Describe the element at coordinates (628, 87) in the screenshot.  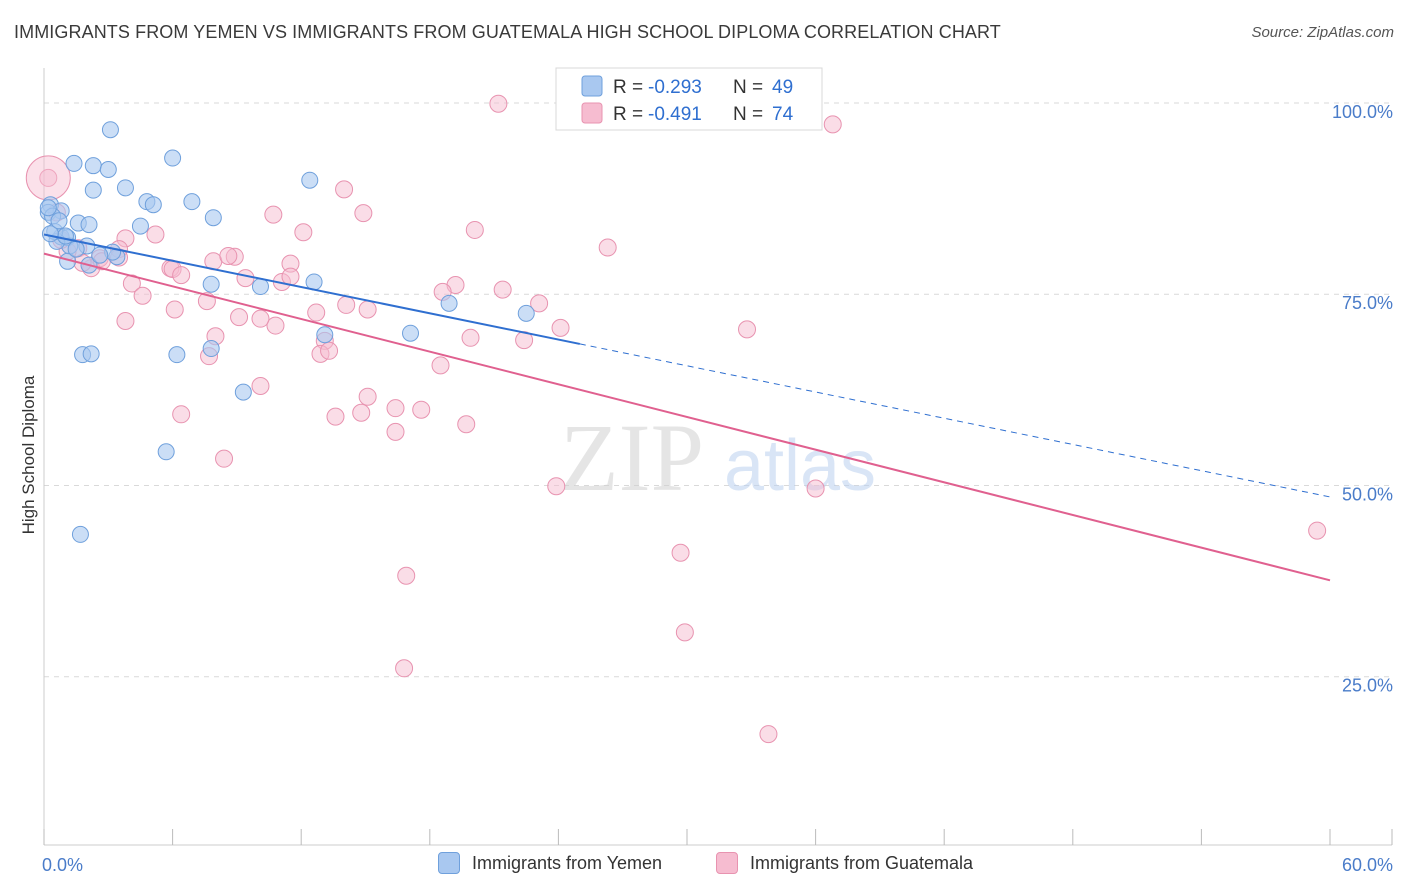
I see `stats-legend-yemen-r-label: R =` at that location.